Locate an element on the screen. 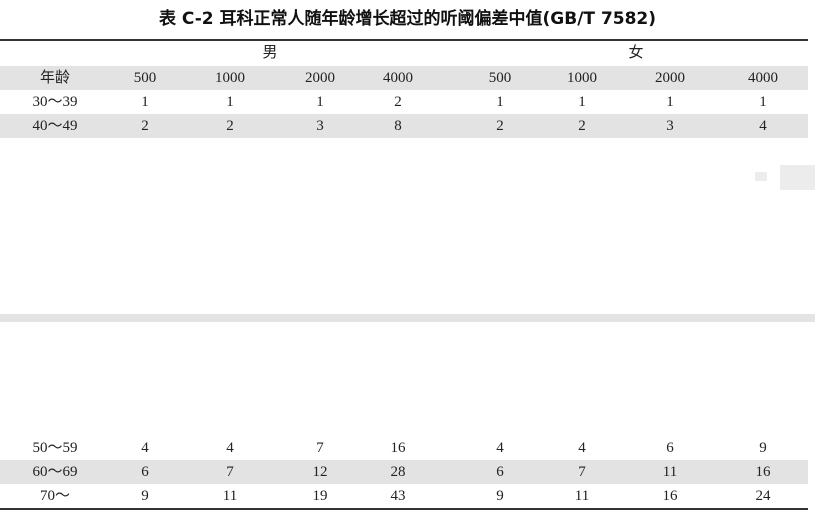 This screenshot has width=815, height=512. age-cell: 60～69 is located at coordinates (55, 472).